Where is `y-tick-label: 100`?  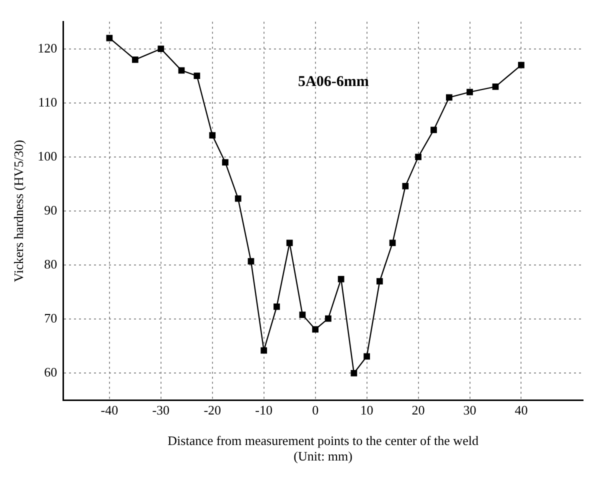
y-tick-label: 100 is located at coordinates (48, 156).